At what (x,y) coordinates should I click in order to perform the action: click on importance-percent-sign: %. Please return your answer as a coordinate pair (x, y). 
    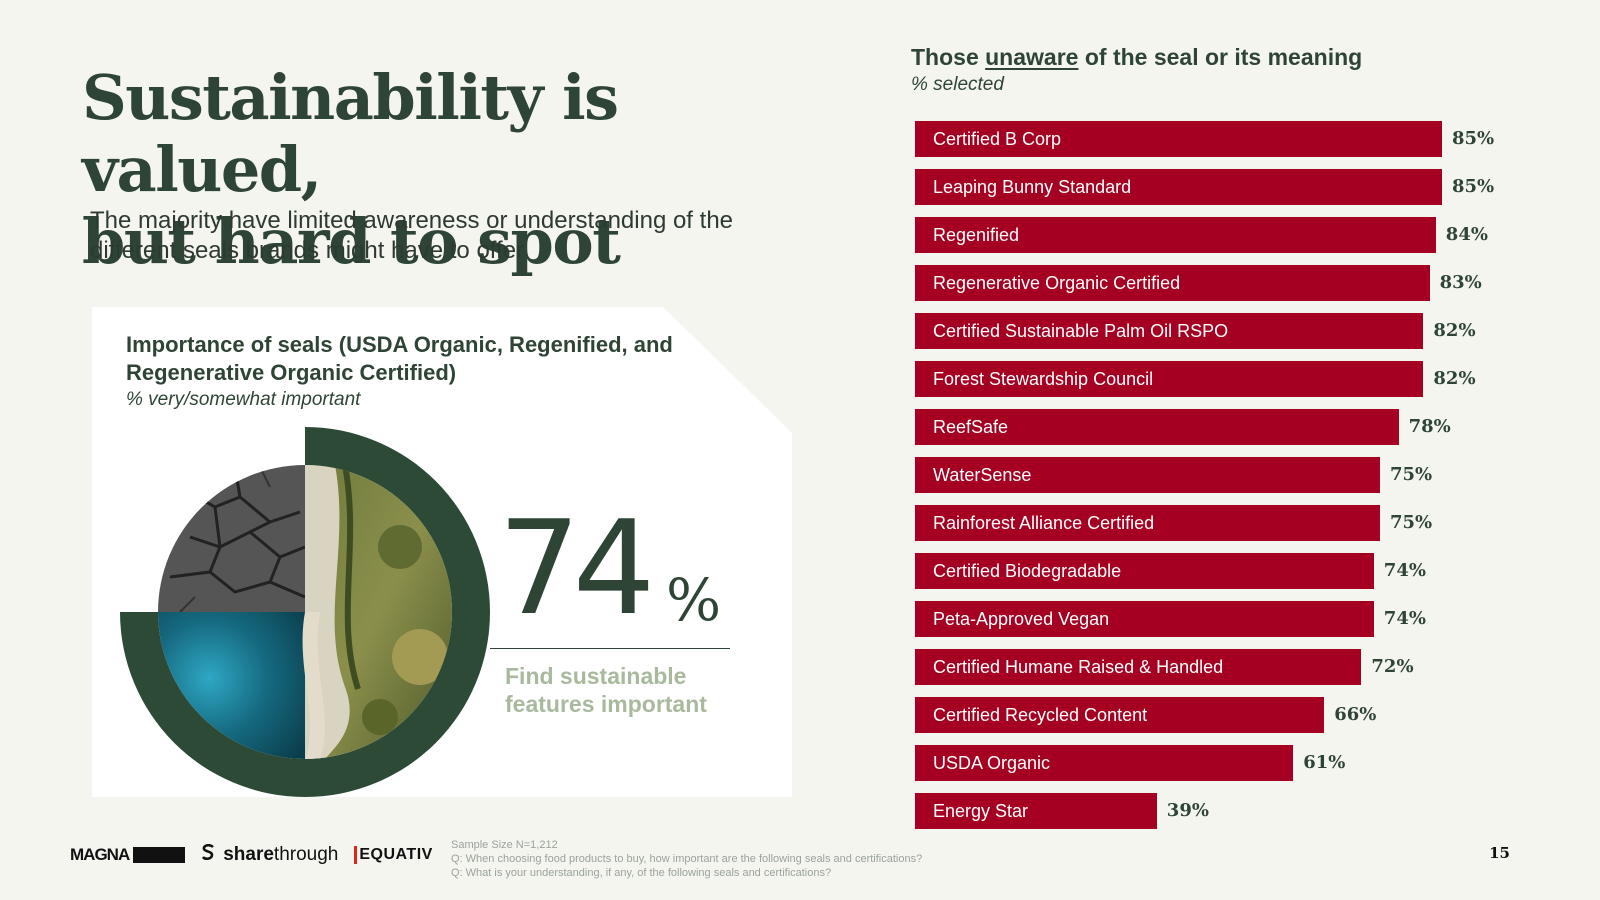
    Looking at the image, I should click on (694, 600).